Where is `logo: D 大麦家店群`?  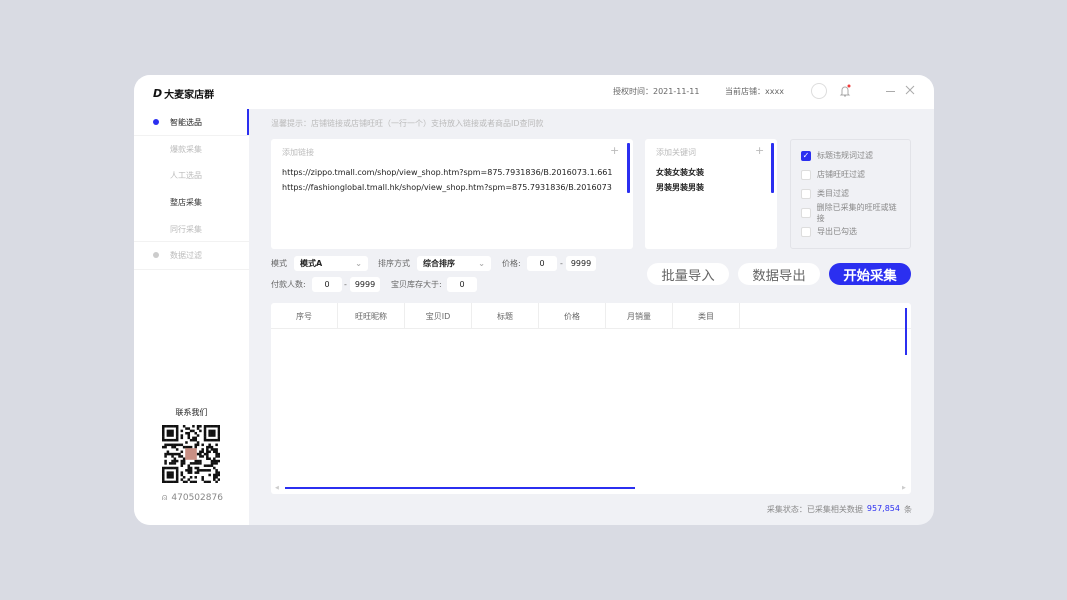
logo: D 大麦家店群 is located at coordinates (184, 94).